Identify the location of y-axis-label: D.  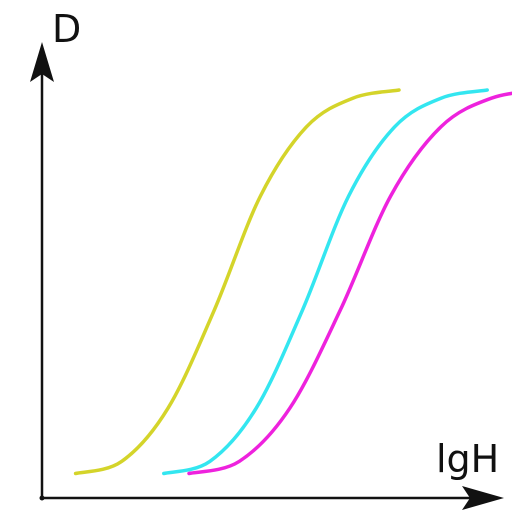
(66, 29).